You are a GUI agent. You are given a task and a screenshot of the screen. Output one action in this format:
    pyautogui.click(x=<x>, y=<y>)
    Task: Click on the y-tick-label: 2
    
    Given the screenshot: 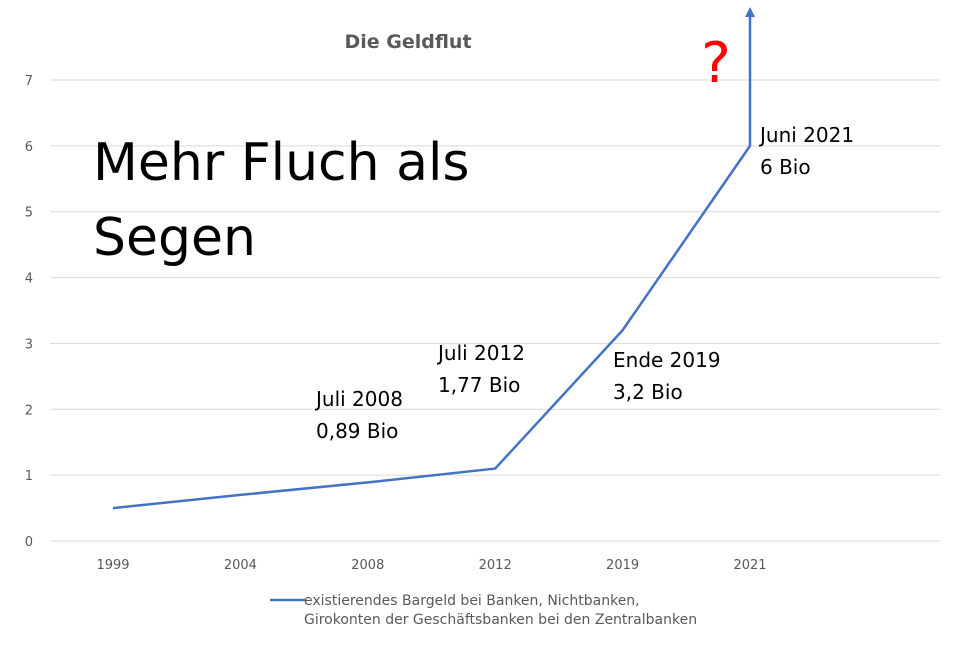 What is the action you would take?
    pyautogui.click(x=29, y=410)
    